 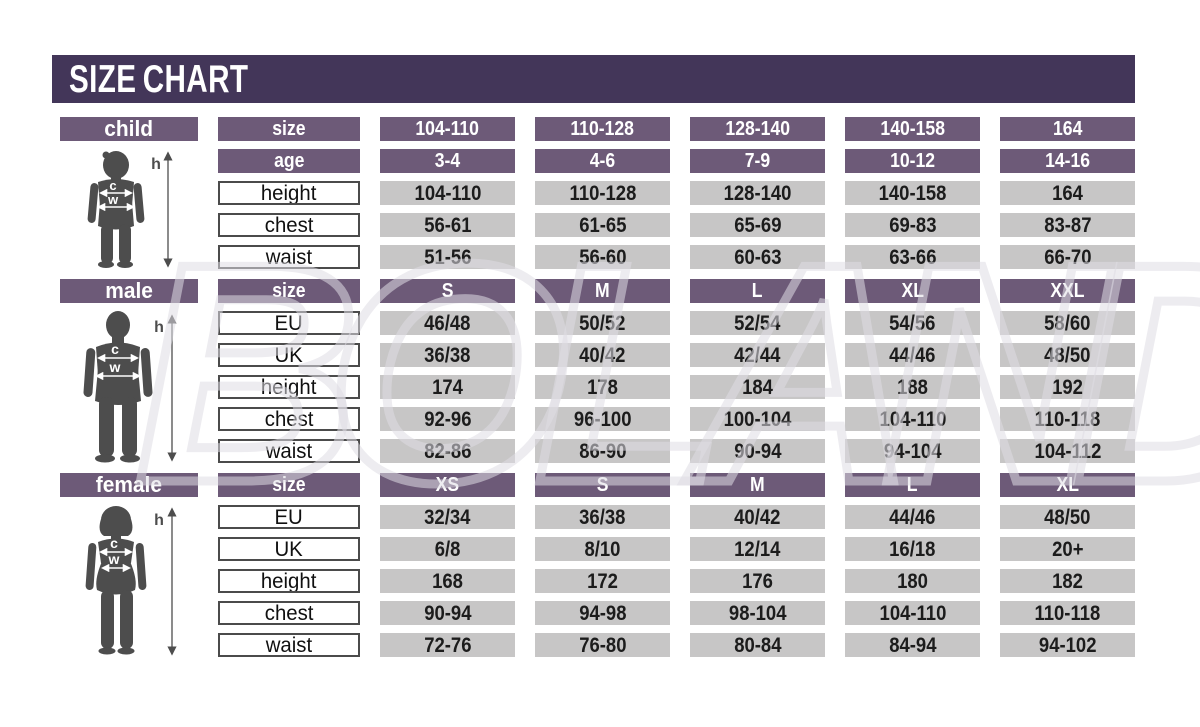 I want to click on male-row-label-height: height, so click(x=289, y=387).